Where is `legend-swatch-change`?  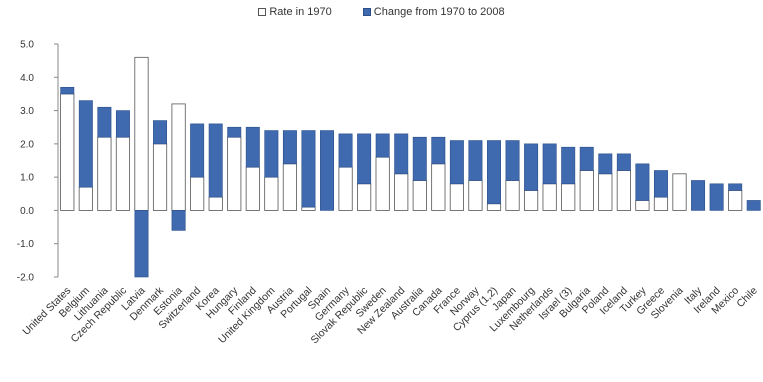 legend-swatch-change is located at coordinates (366, 12).